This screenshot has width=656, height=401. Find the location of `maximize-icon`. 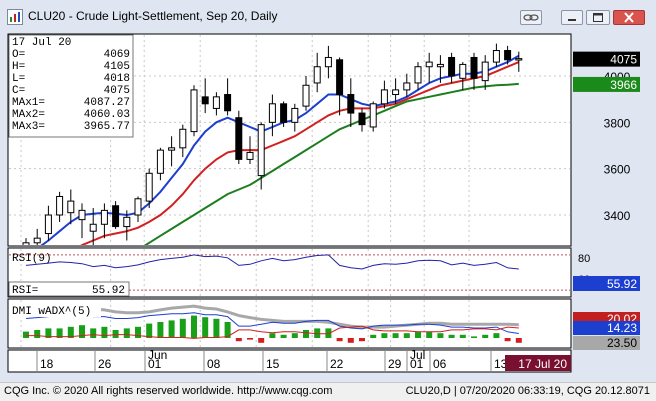

maximize-icon is located at coordinates (598, 17).